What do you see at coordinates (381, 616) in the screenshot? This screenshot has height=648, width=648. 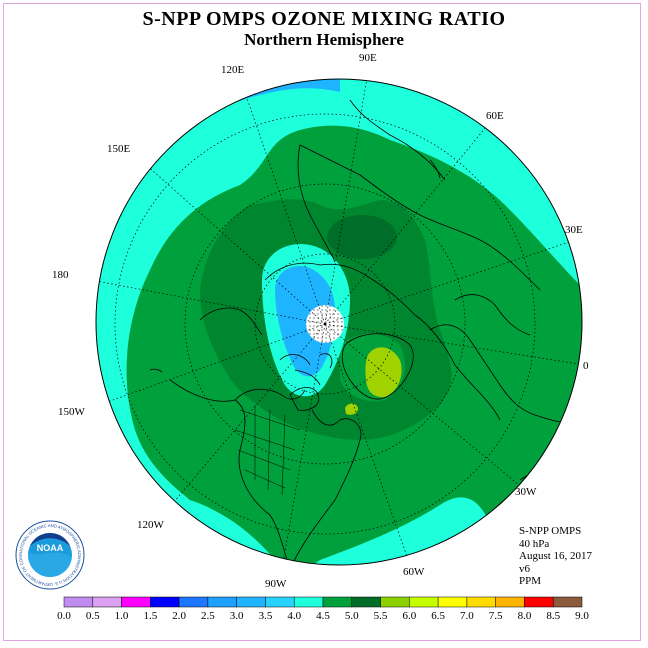 I see `colorbar-tick-label: 5.5` at bounding box center [381, 616].